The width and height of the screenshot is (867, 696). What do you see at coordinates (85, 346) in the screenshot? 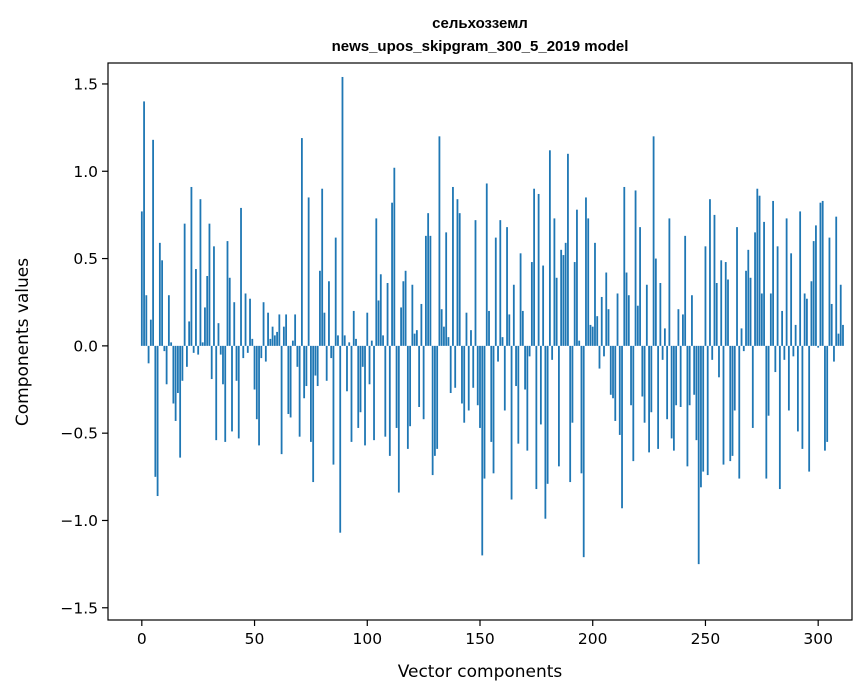
I see `y-tick-label: 0.0` at bounding box center [85, 346].